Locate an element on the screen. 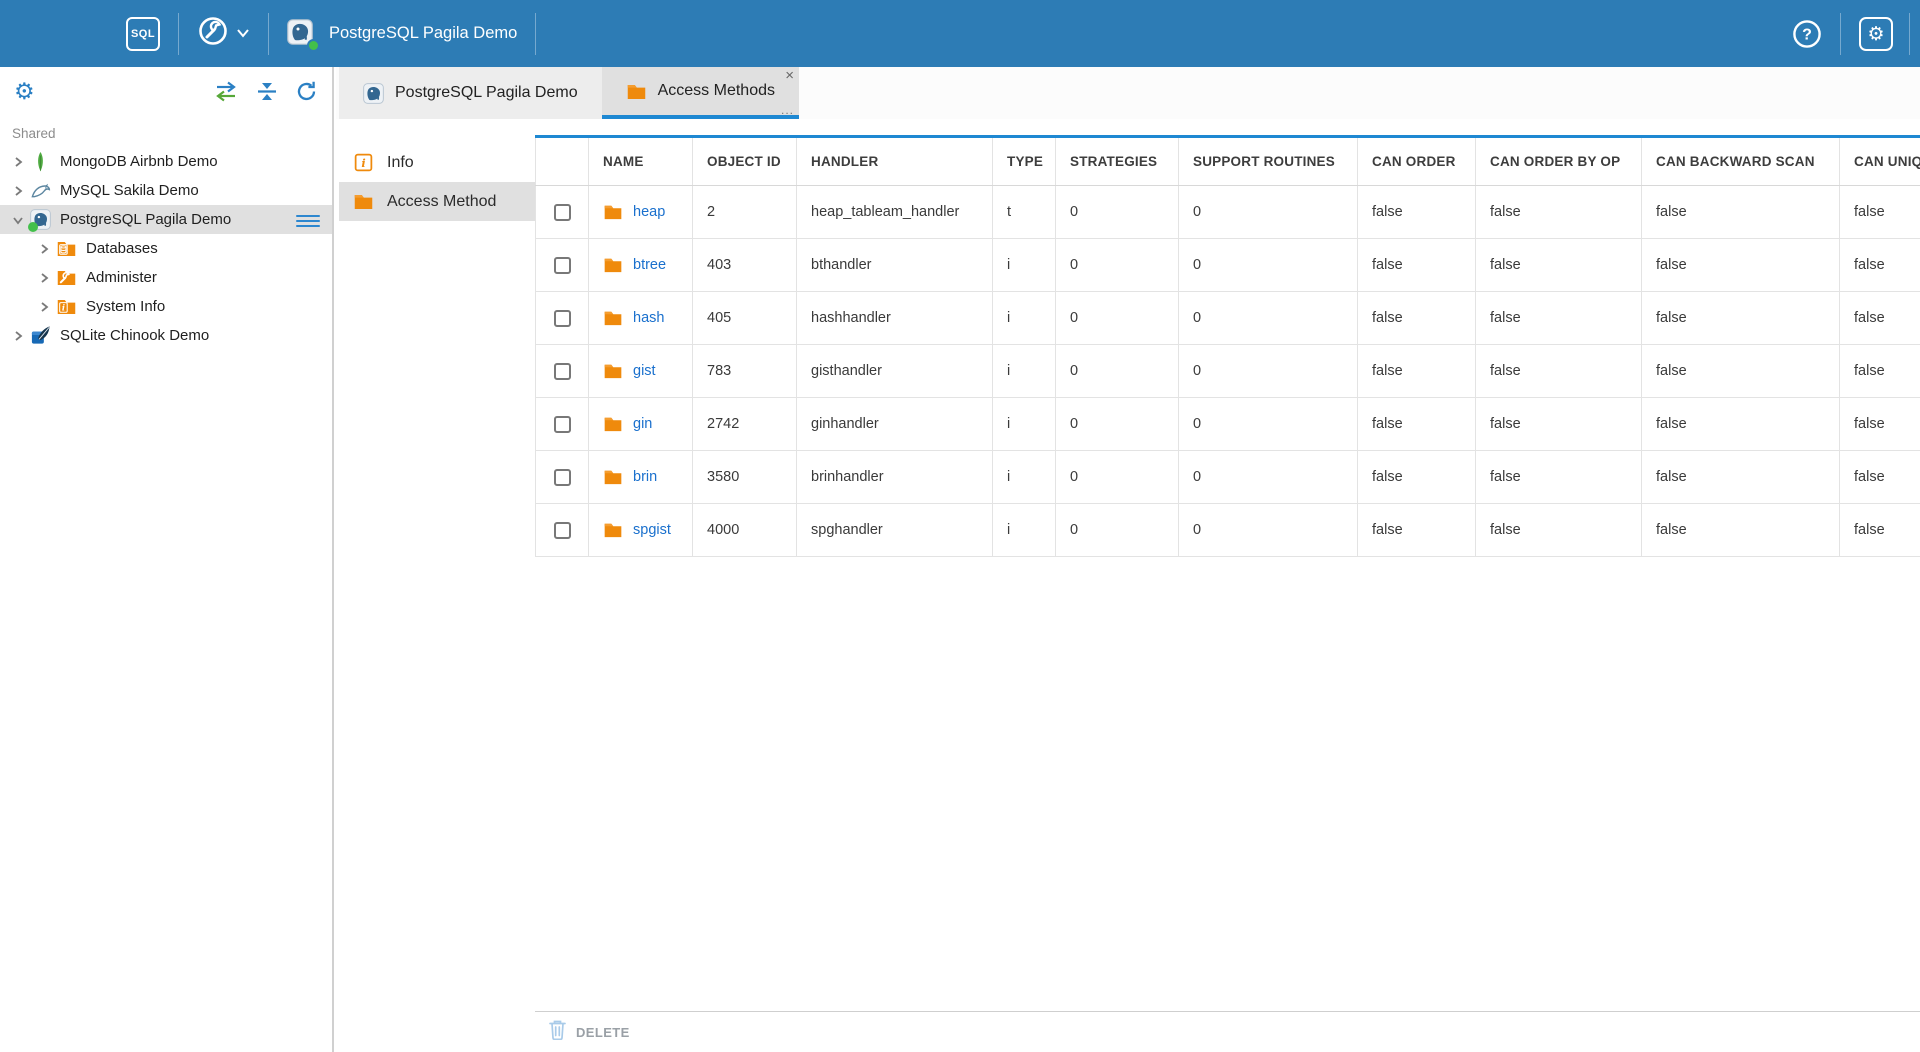 This screenshot has height=1052, width=1920. column-header-type: TYPE is located at coordinates (1024, 161).